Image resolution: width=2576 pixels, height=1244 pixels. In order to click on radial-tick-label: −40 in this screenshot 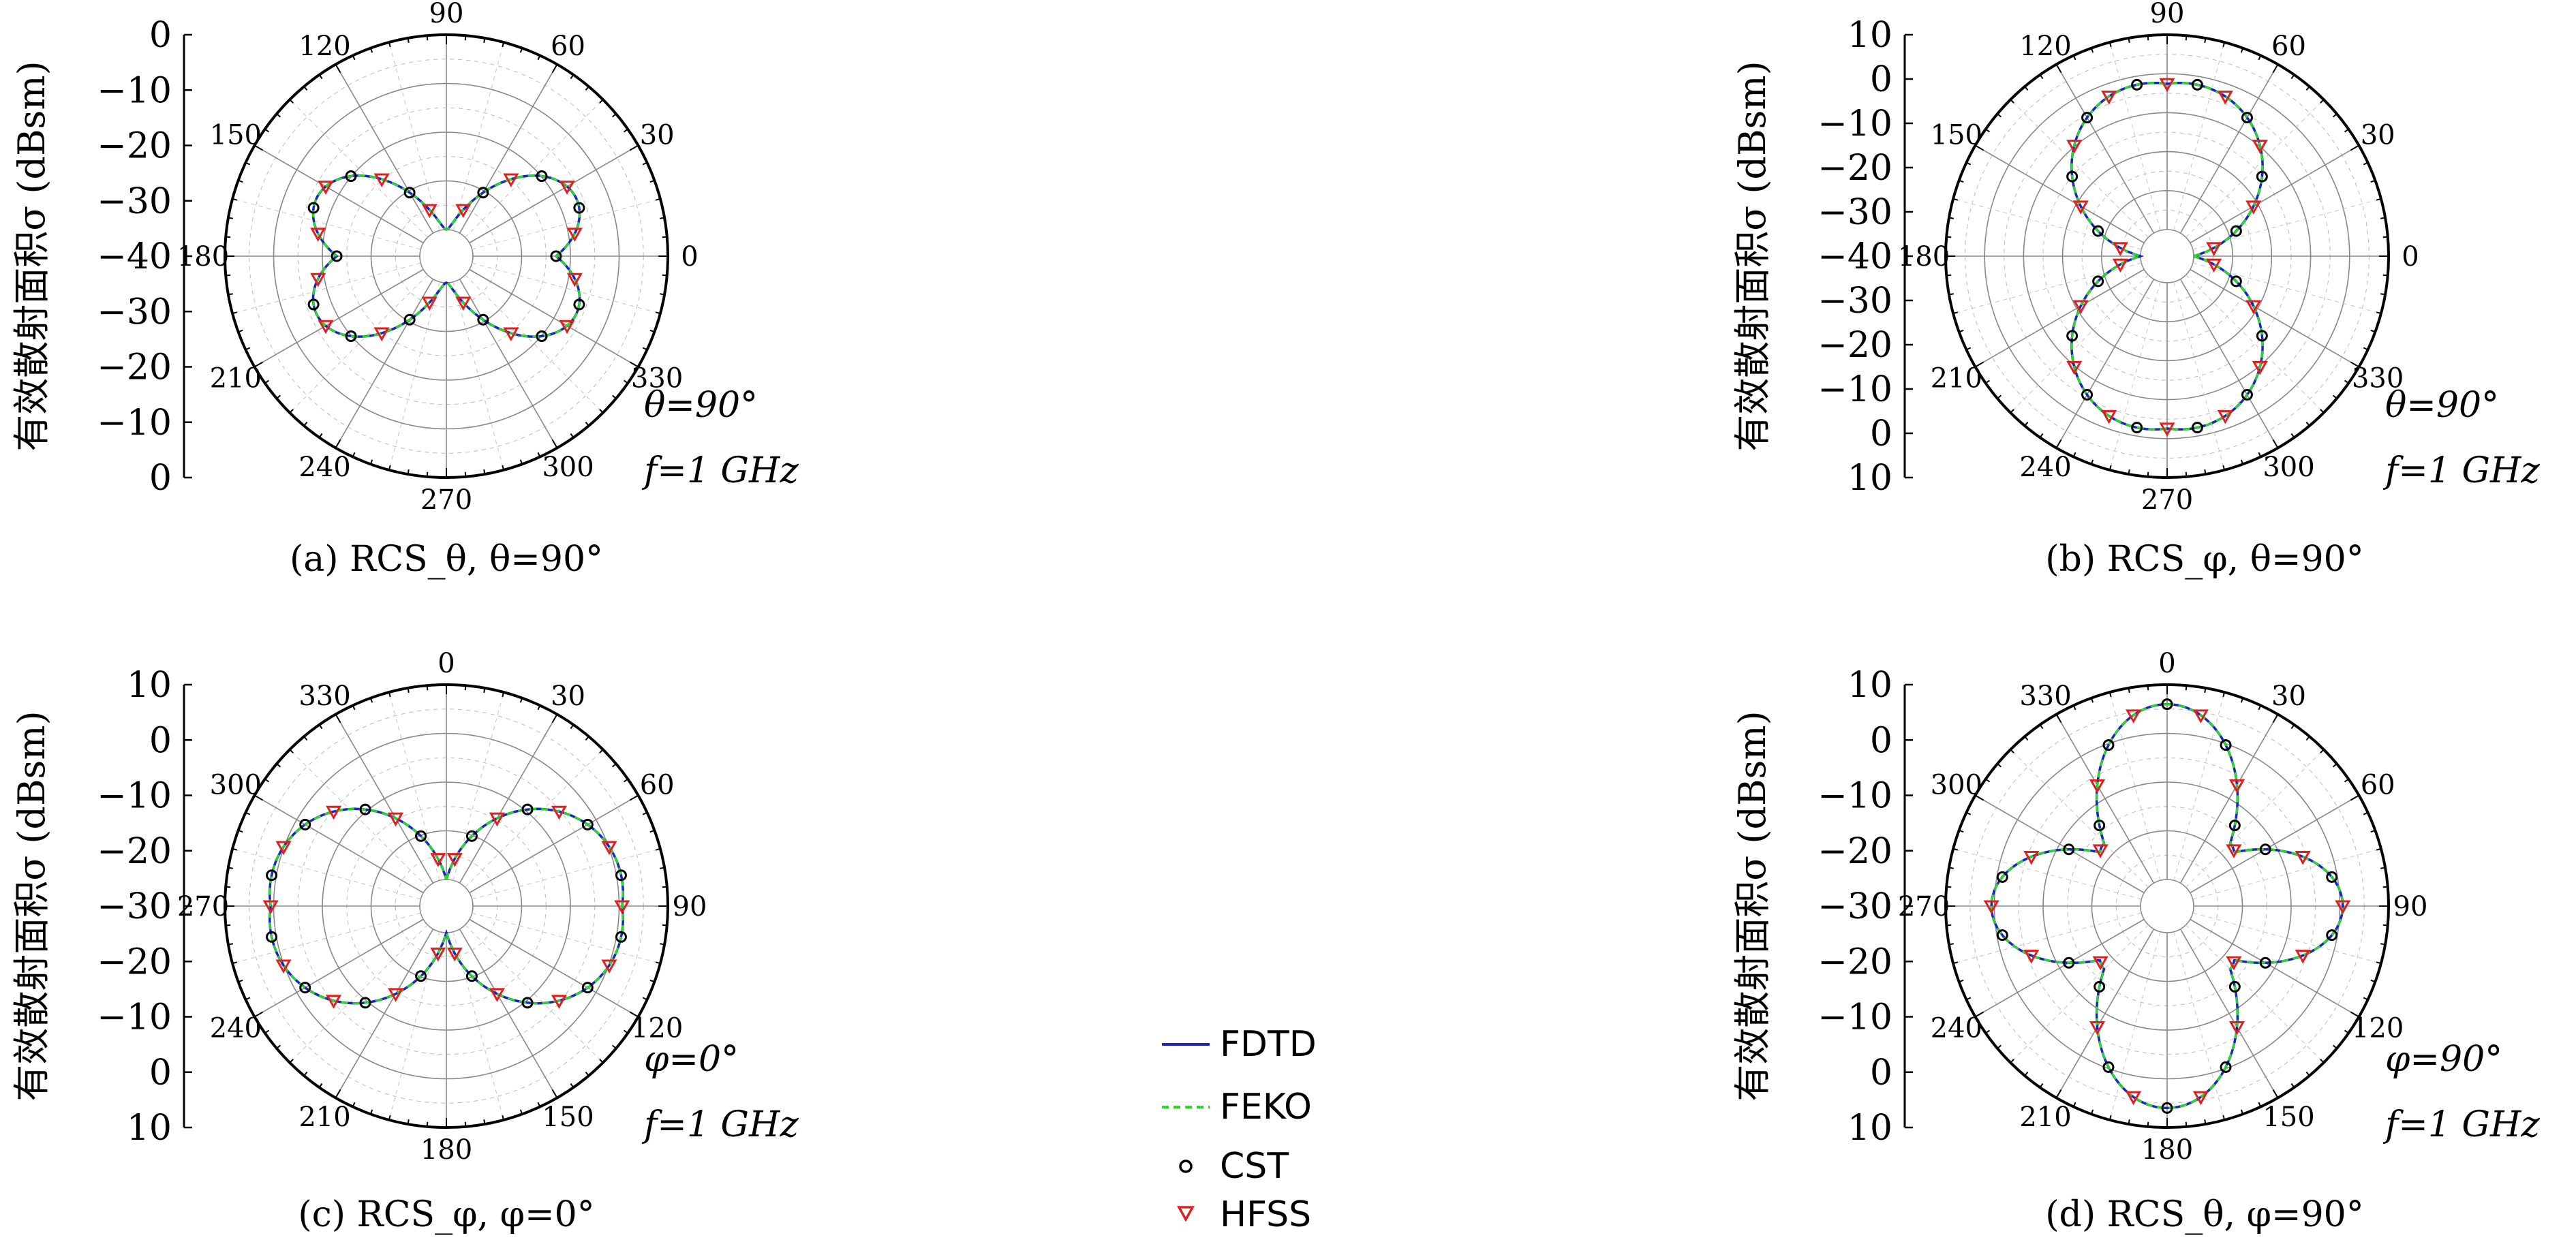, I will do `click(1855, 257)`.